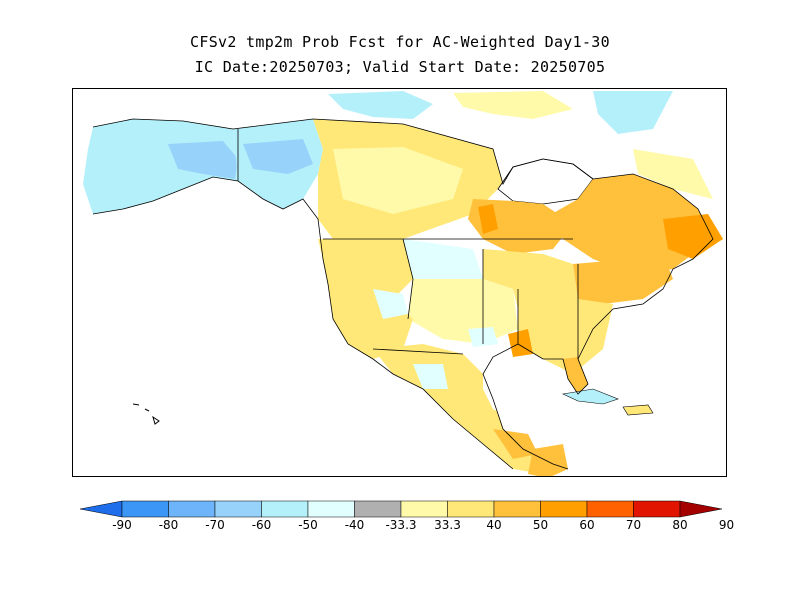 This screenshot has height=600, width=800. What do you see at coordinates (447, 525) in the screenshot?
I see `legend-tick-label: 33.3` at bounding box center [447, 525].